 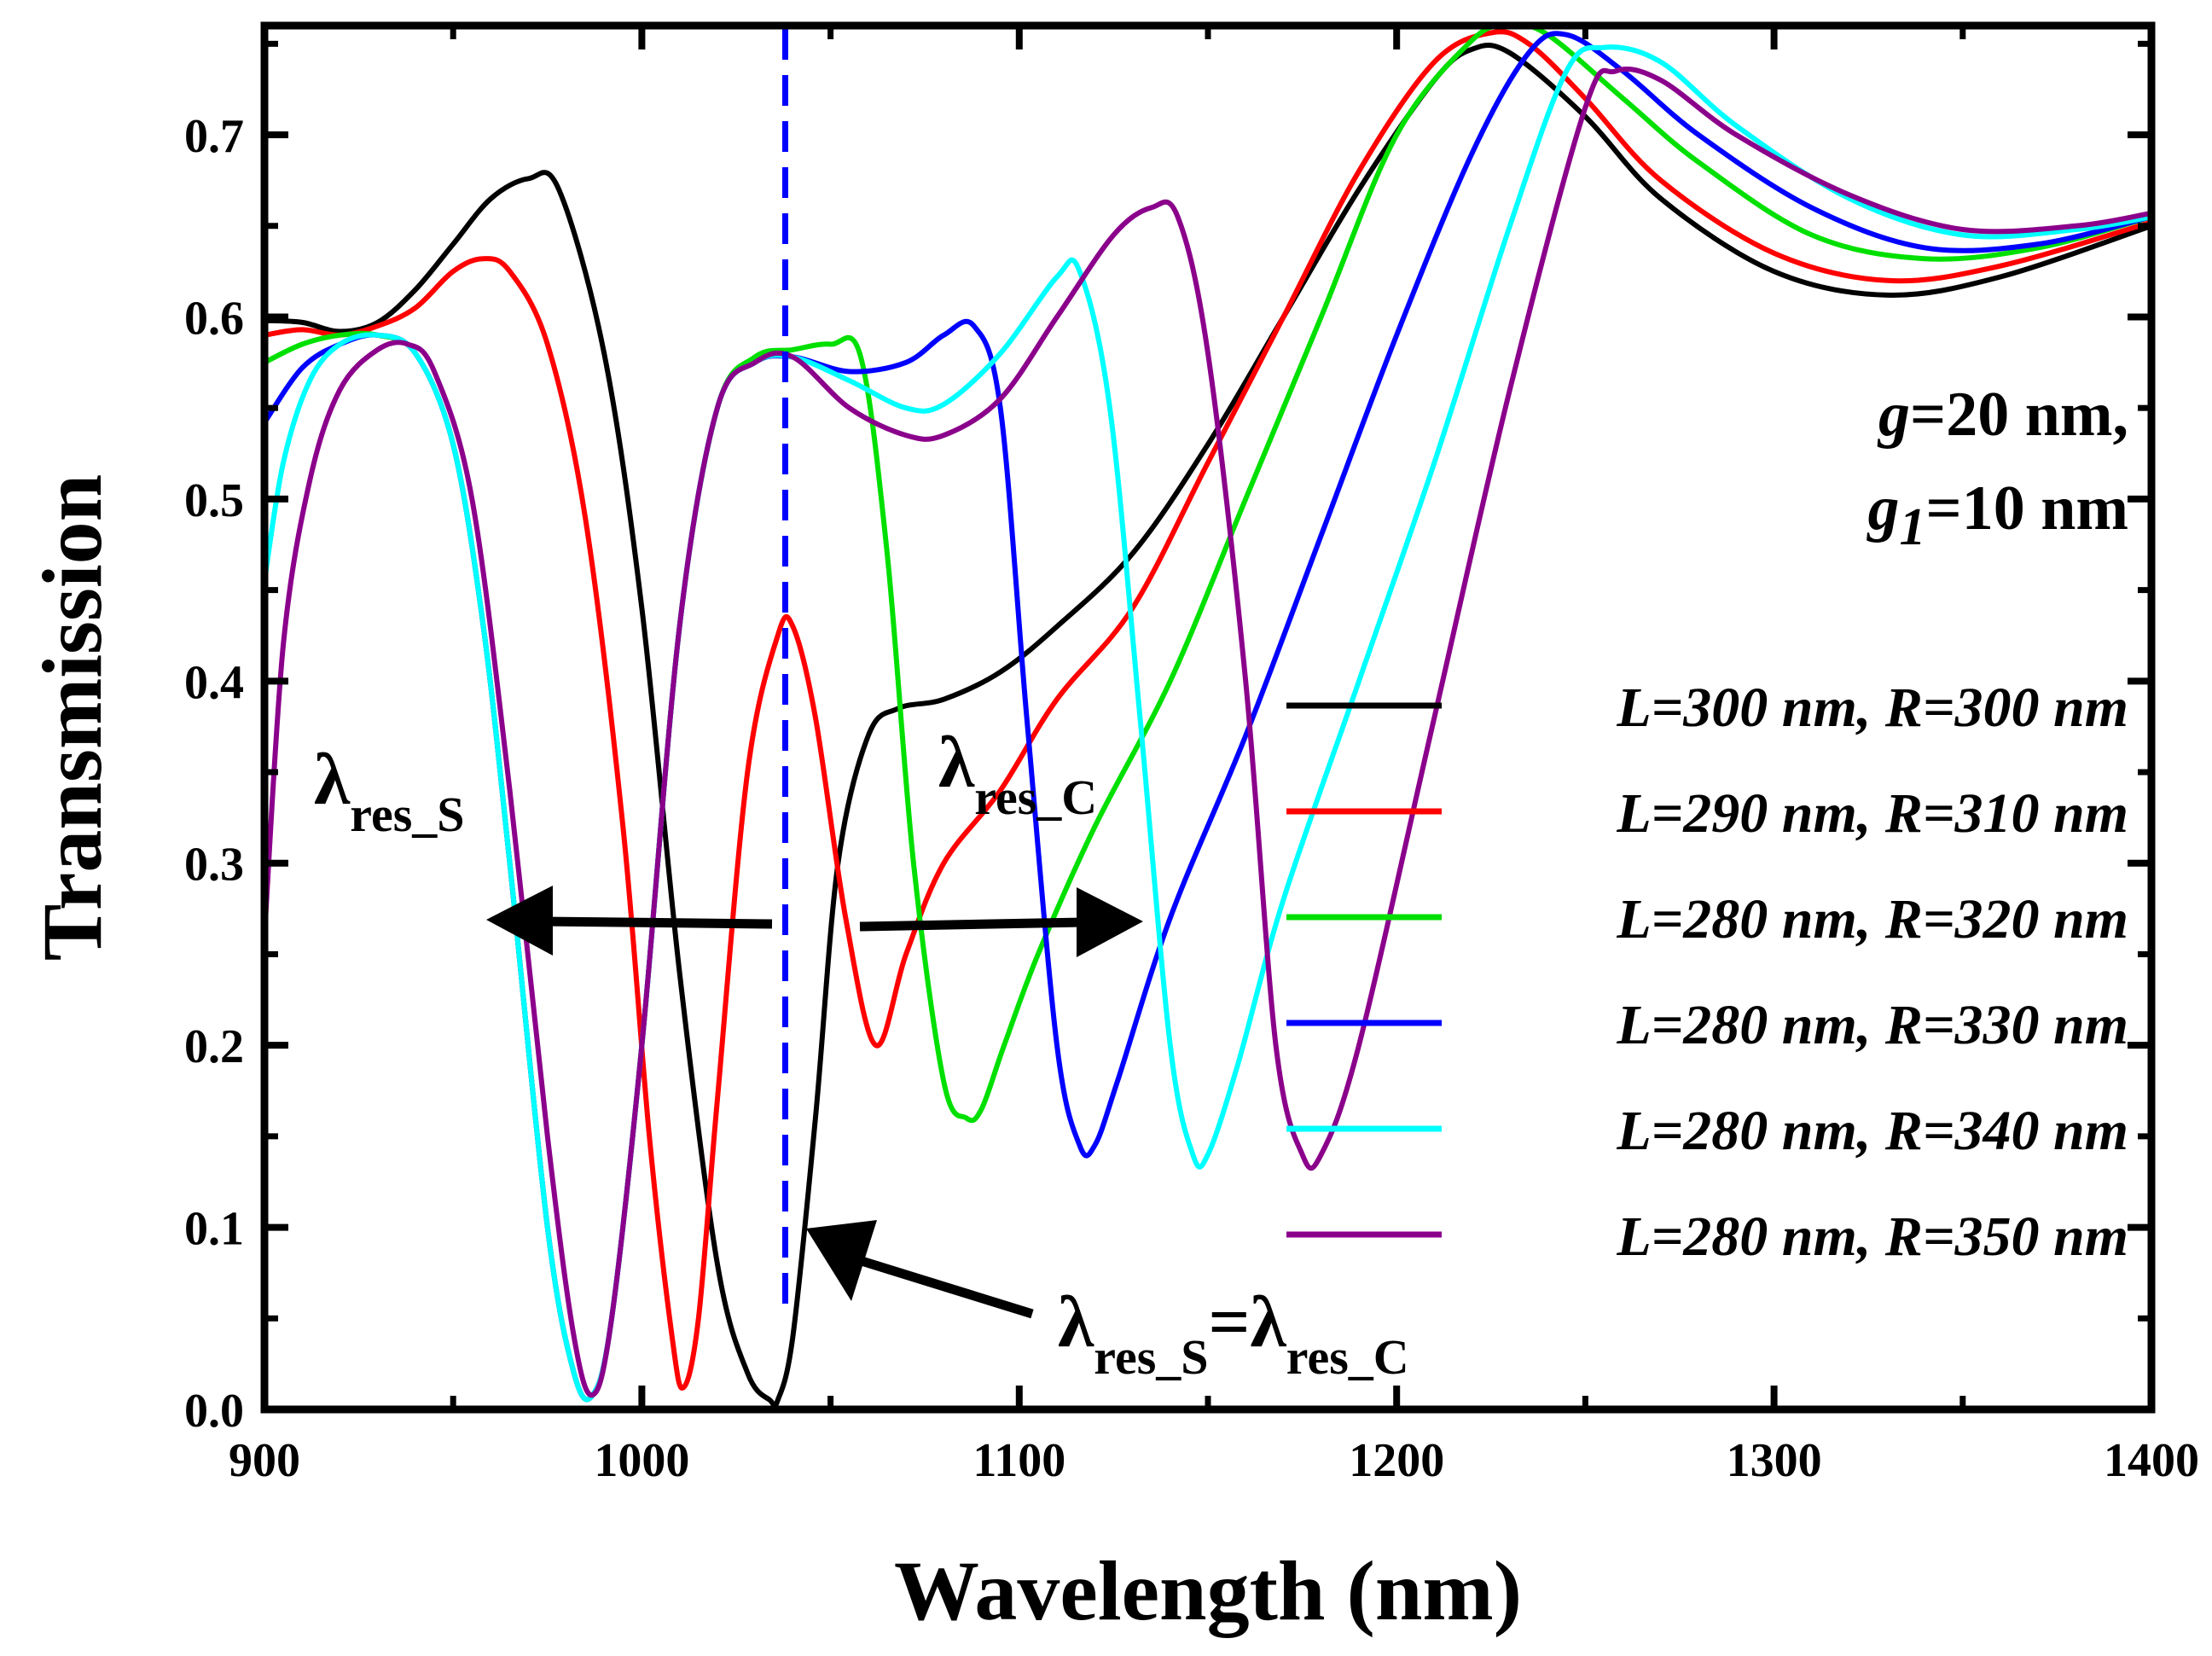 I want to click on y-axis-title: Transmission, so click(x=72, y=718).